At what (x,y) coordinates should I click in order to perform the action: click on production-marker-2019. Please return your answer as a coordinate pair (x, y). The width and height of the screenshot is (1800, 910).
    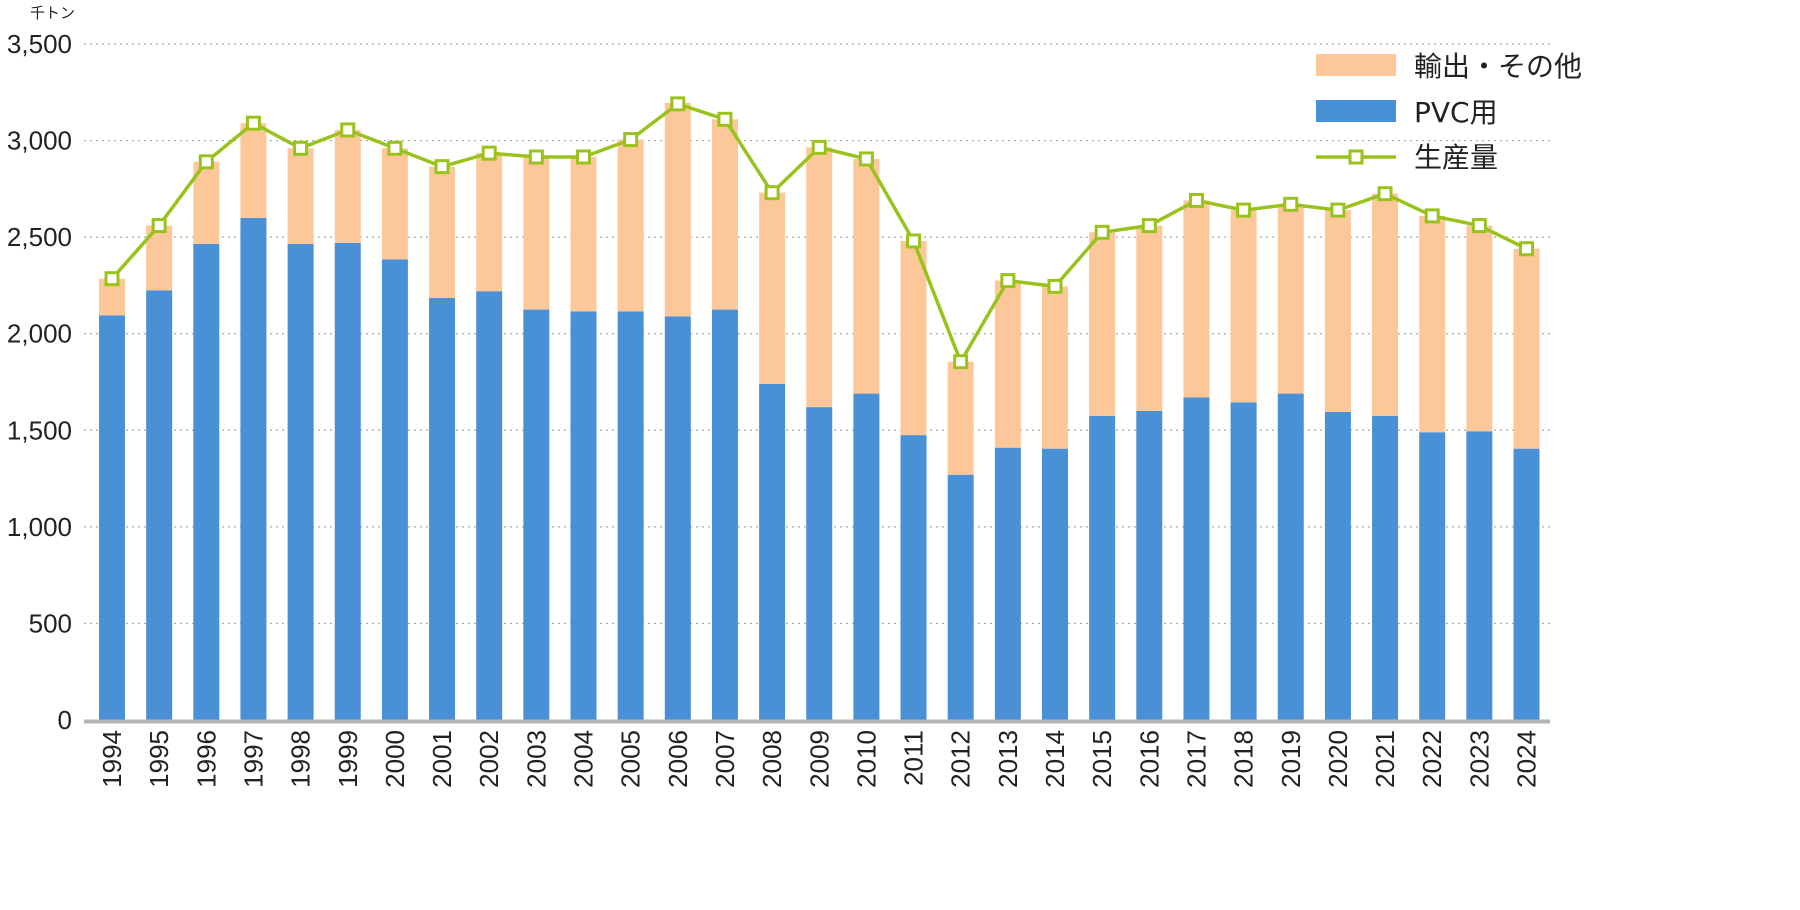
    Looking at the image, I should click on (1291, 204).